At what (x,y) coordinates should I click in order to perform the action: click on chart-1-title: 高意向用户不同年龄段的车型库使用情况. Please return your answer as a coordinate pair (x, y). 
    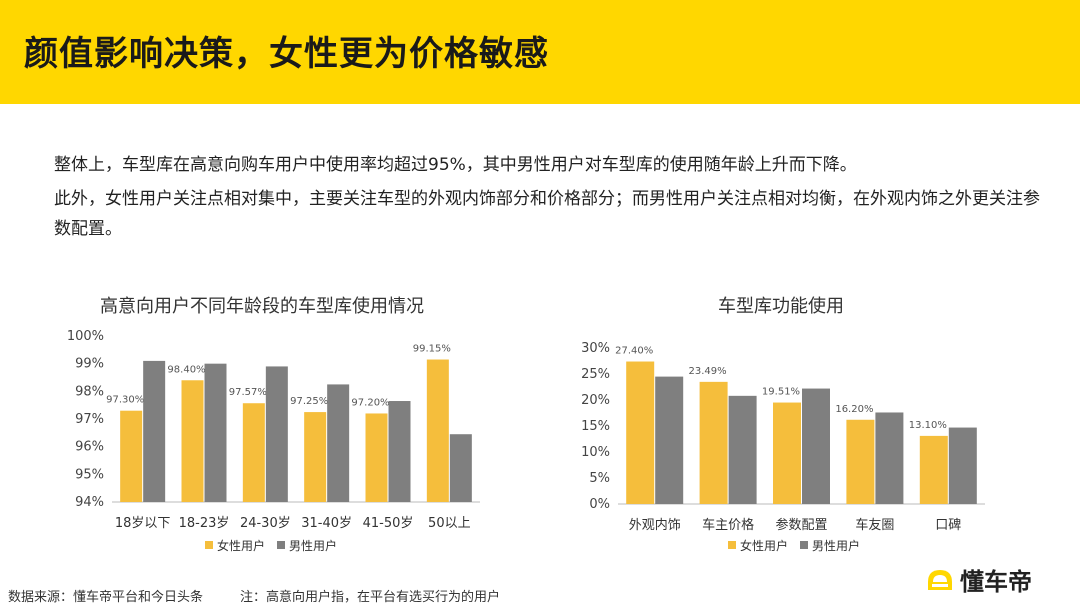
    Looking at the image, I should click on (262, 306).